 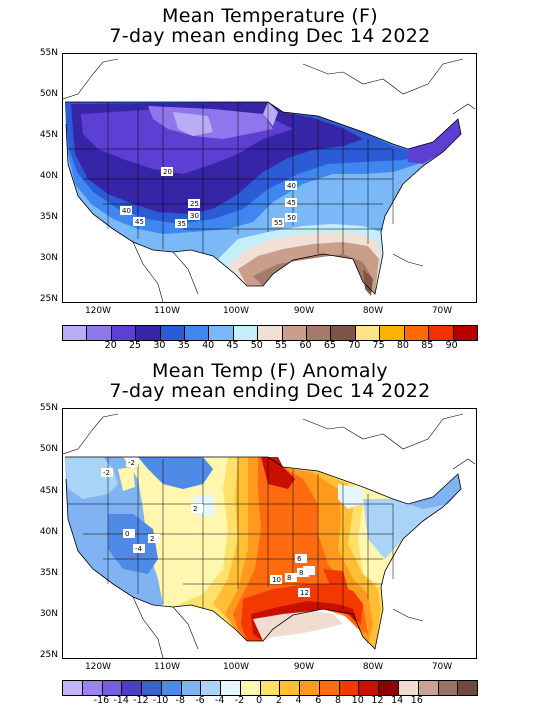 What do you see at coordinates (160, 700) in the screenshot?
I see `colorbar-label: -10` at bounding box center [160, 700].